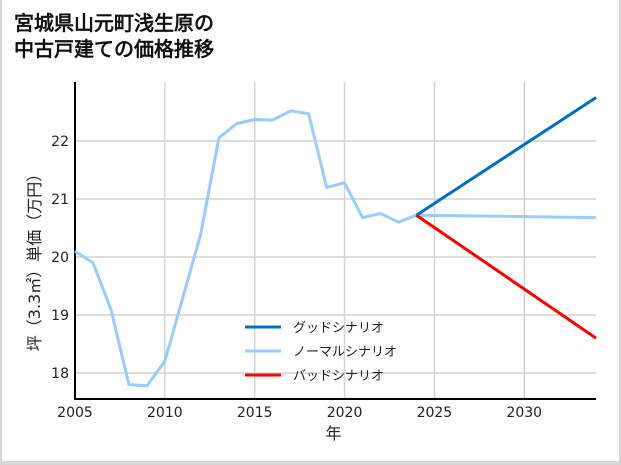 This screenshot has height=465, width=621. Describe the element at coordinates (34, 258) in the screenshot. I see `y-axis-label: 坪（3.3㎡）単価（万円）` at that location.